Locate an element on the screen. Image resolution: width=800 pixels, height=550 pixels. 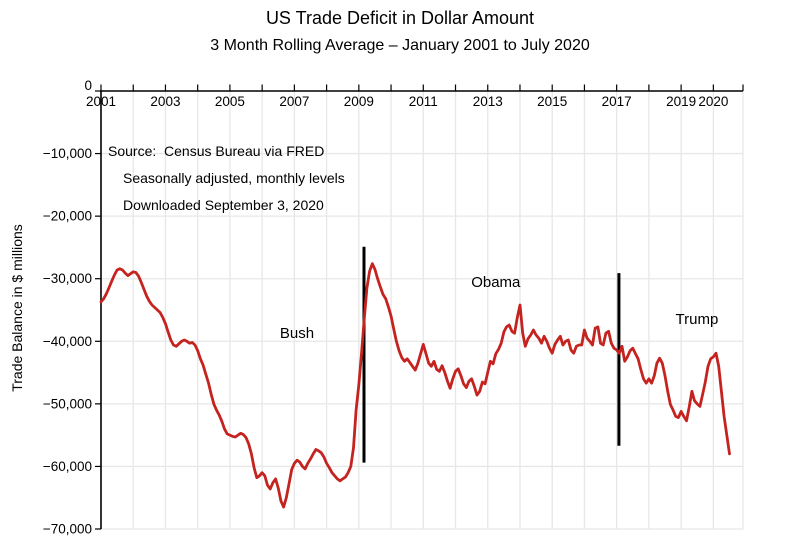
y-tick-label: −30,000 is located at coordinates (67, 278).